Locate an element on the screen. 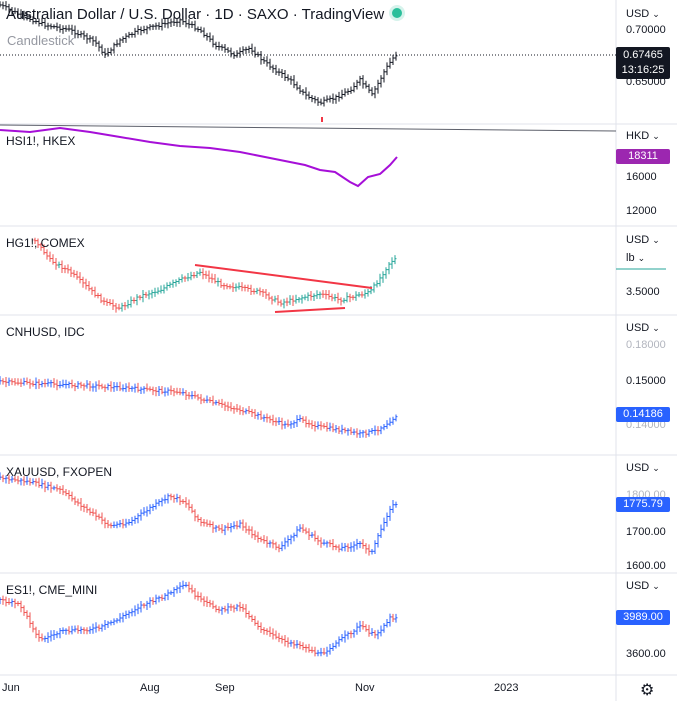 Image resolution: width=677 pixels, height=701 pixels. price-tick: 1700.00 is located at coordinates (646, 532).